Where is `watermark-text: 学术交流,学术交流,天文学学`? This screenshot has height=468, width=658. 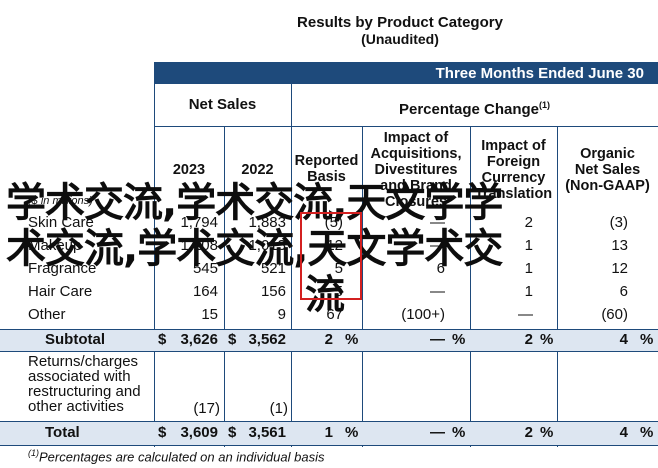 watermark-text: 学术交流,学术交流,天文学学 is located at coordinates (254, 203).